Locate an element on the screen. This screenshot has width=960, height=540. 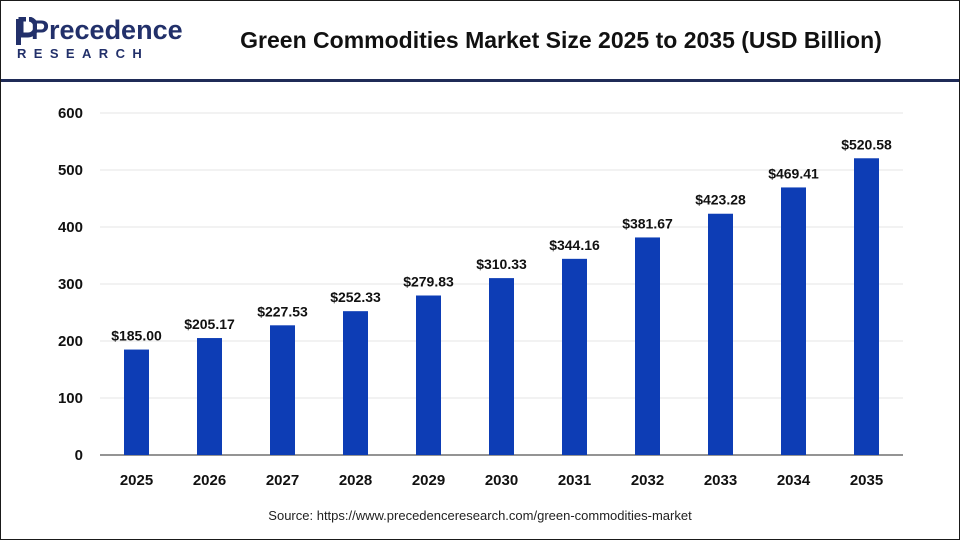
y-tick-label: 500 is located at coordinates (70, 170).